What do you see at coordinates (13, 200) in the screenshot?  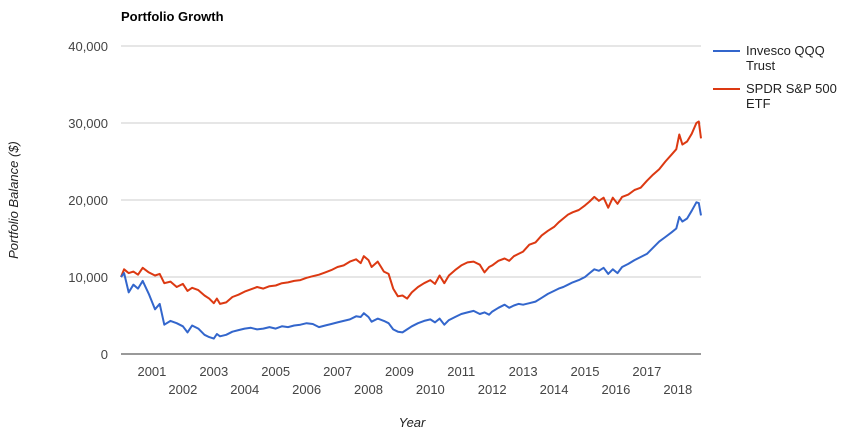 I see `y-axis-title: Portfolio Balance ($)` at bounding box center [13, 200].